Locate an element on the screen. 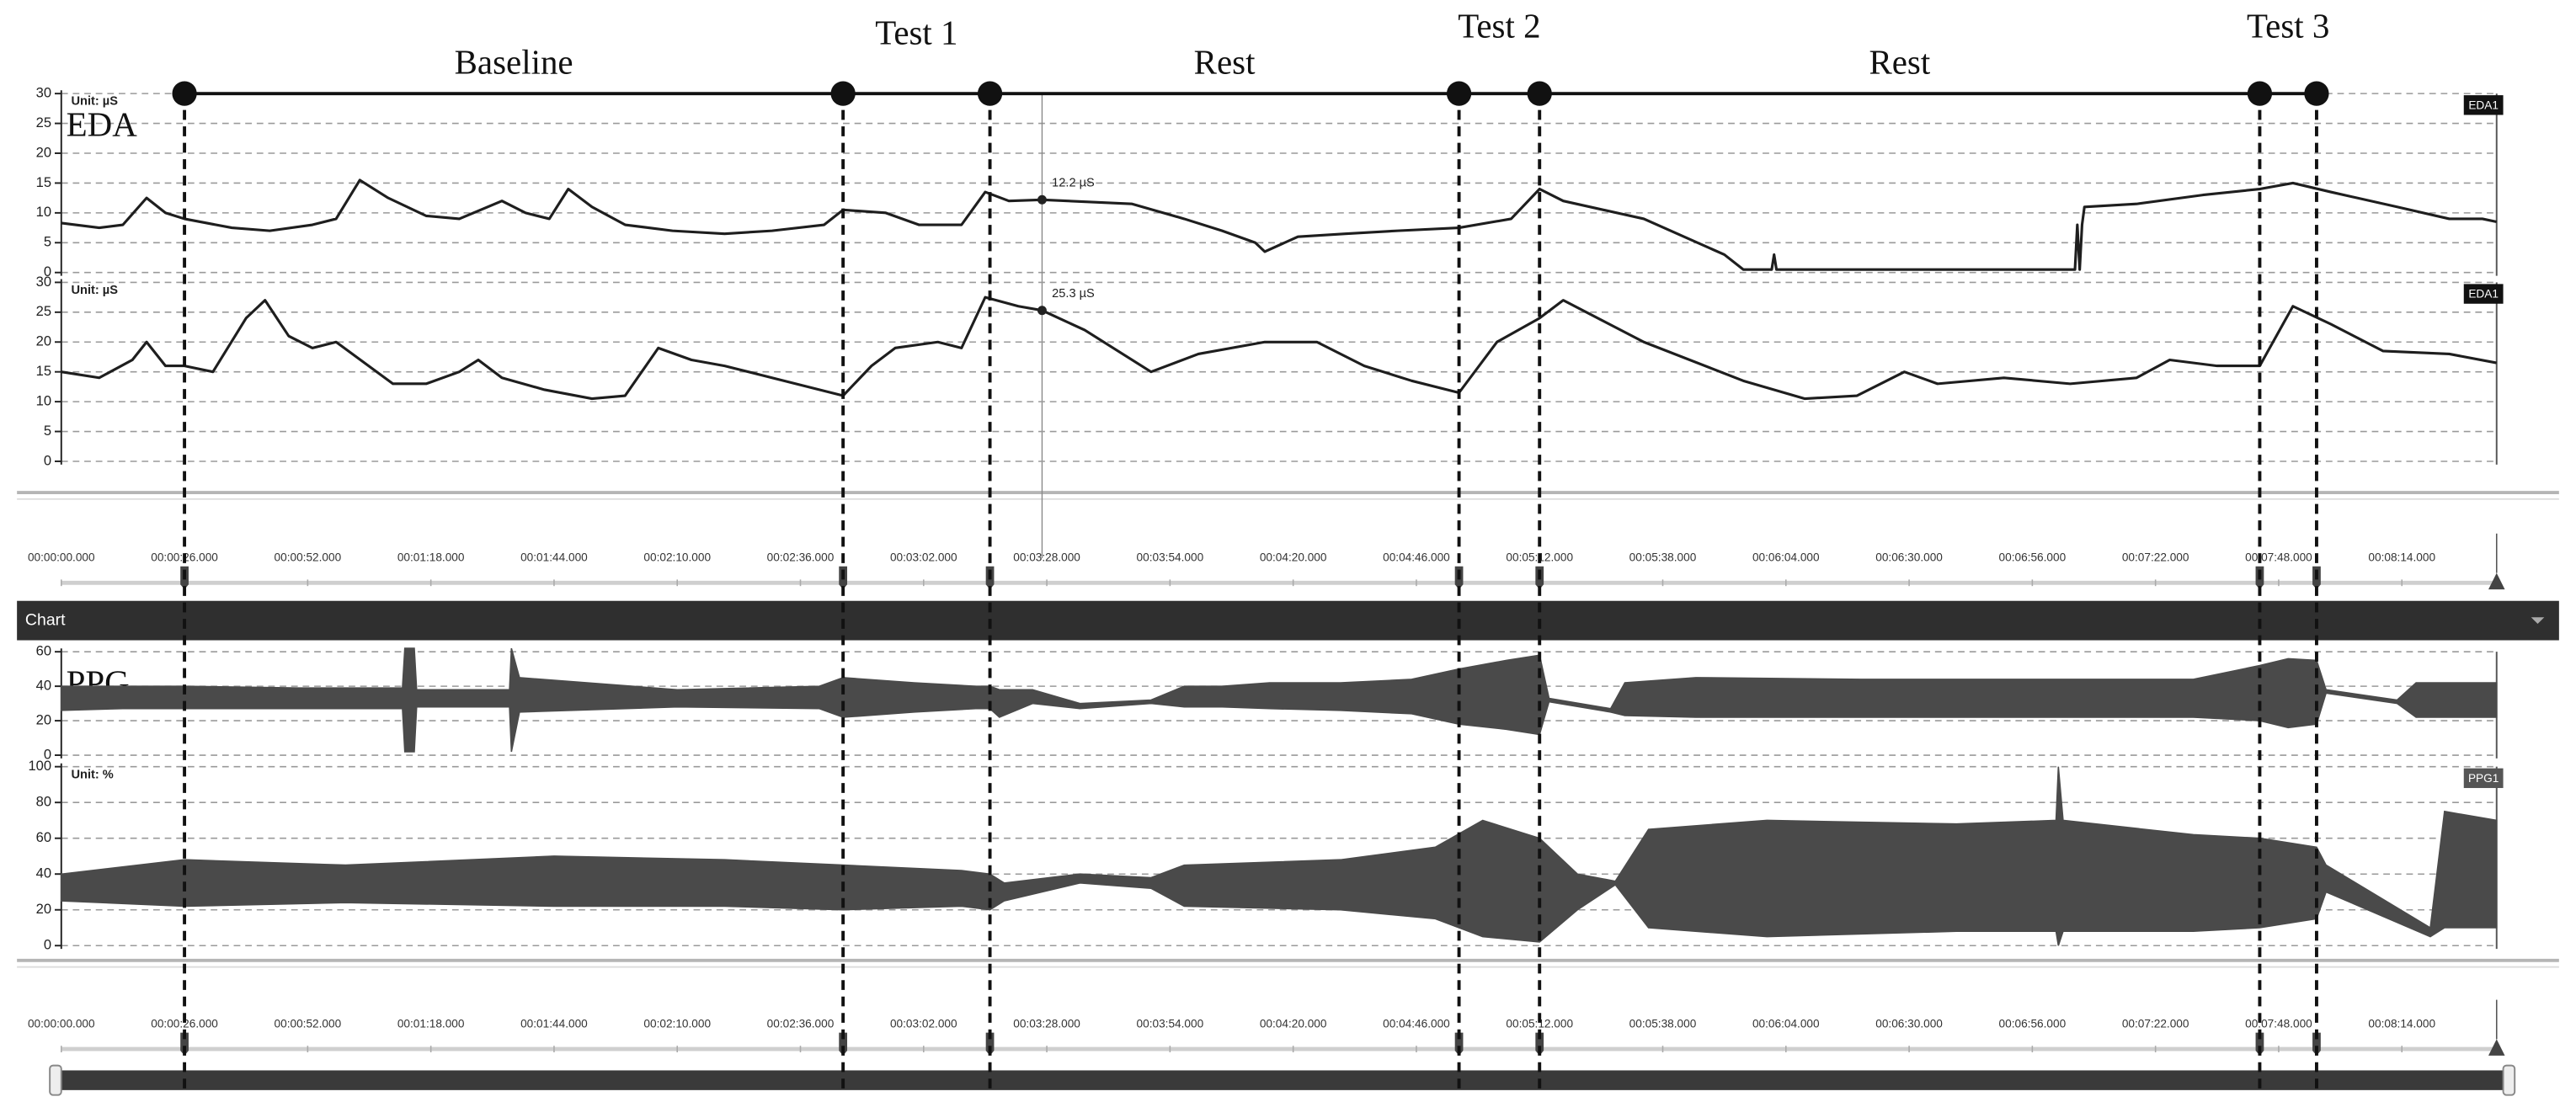 This screenshot has height=1118, width=2576. phase-label: Test 2 is located at coordinates (1499, 26).